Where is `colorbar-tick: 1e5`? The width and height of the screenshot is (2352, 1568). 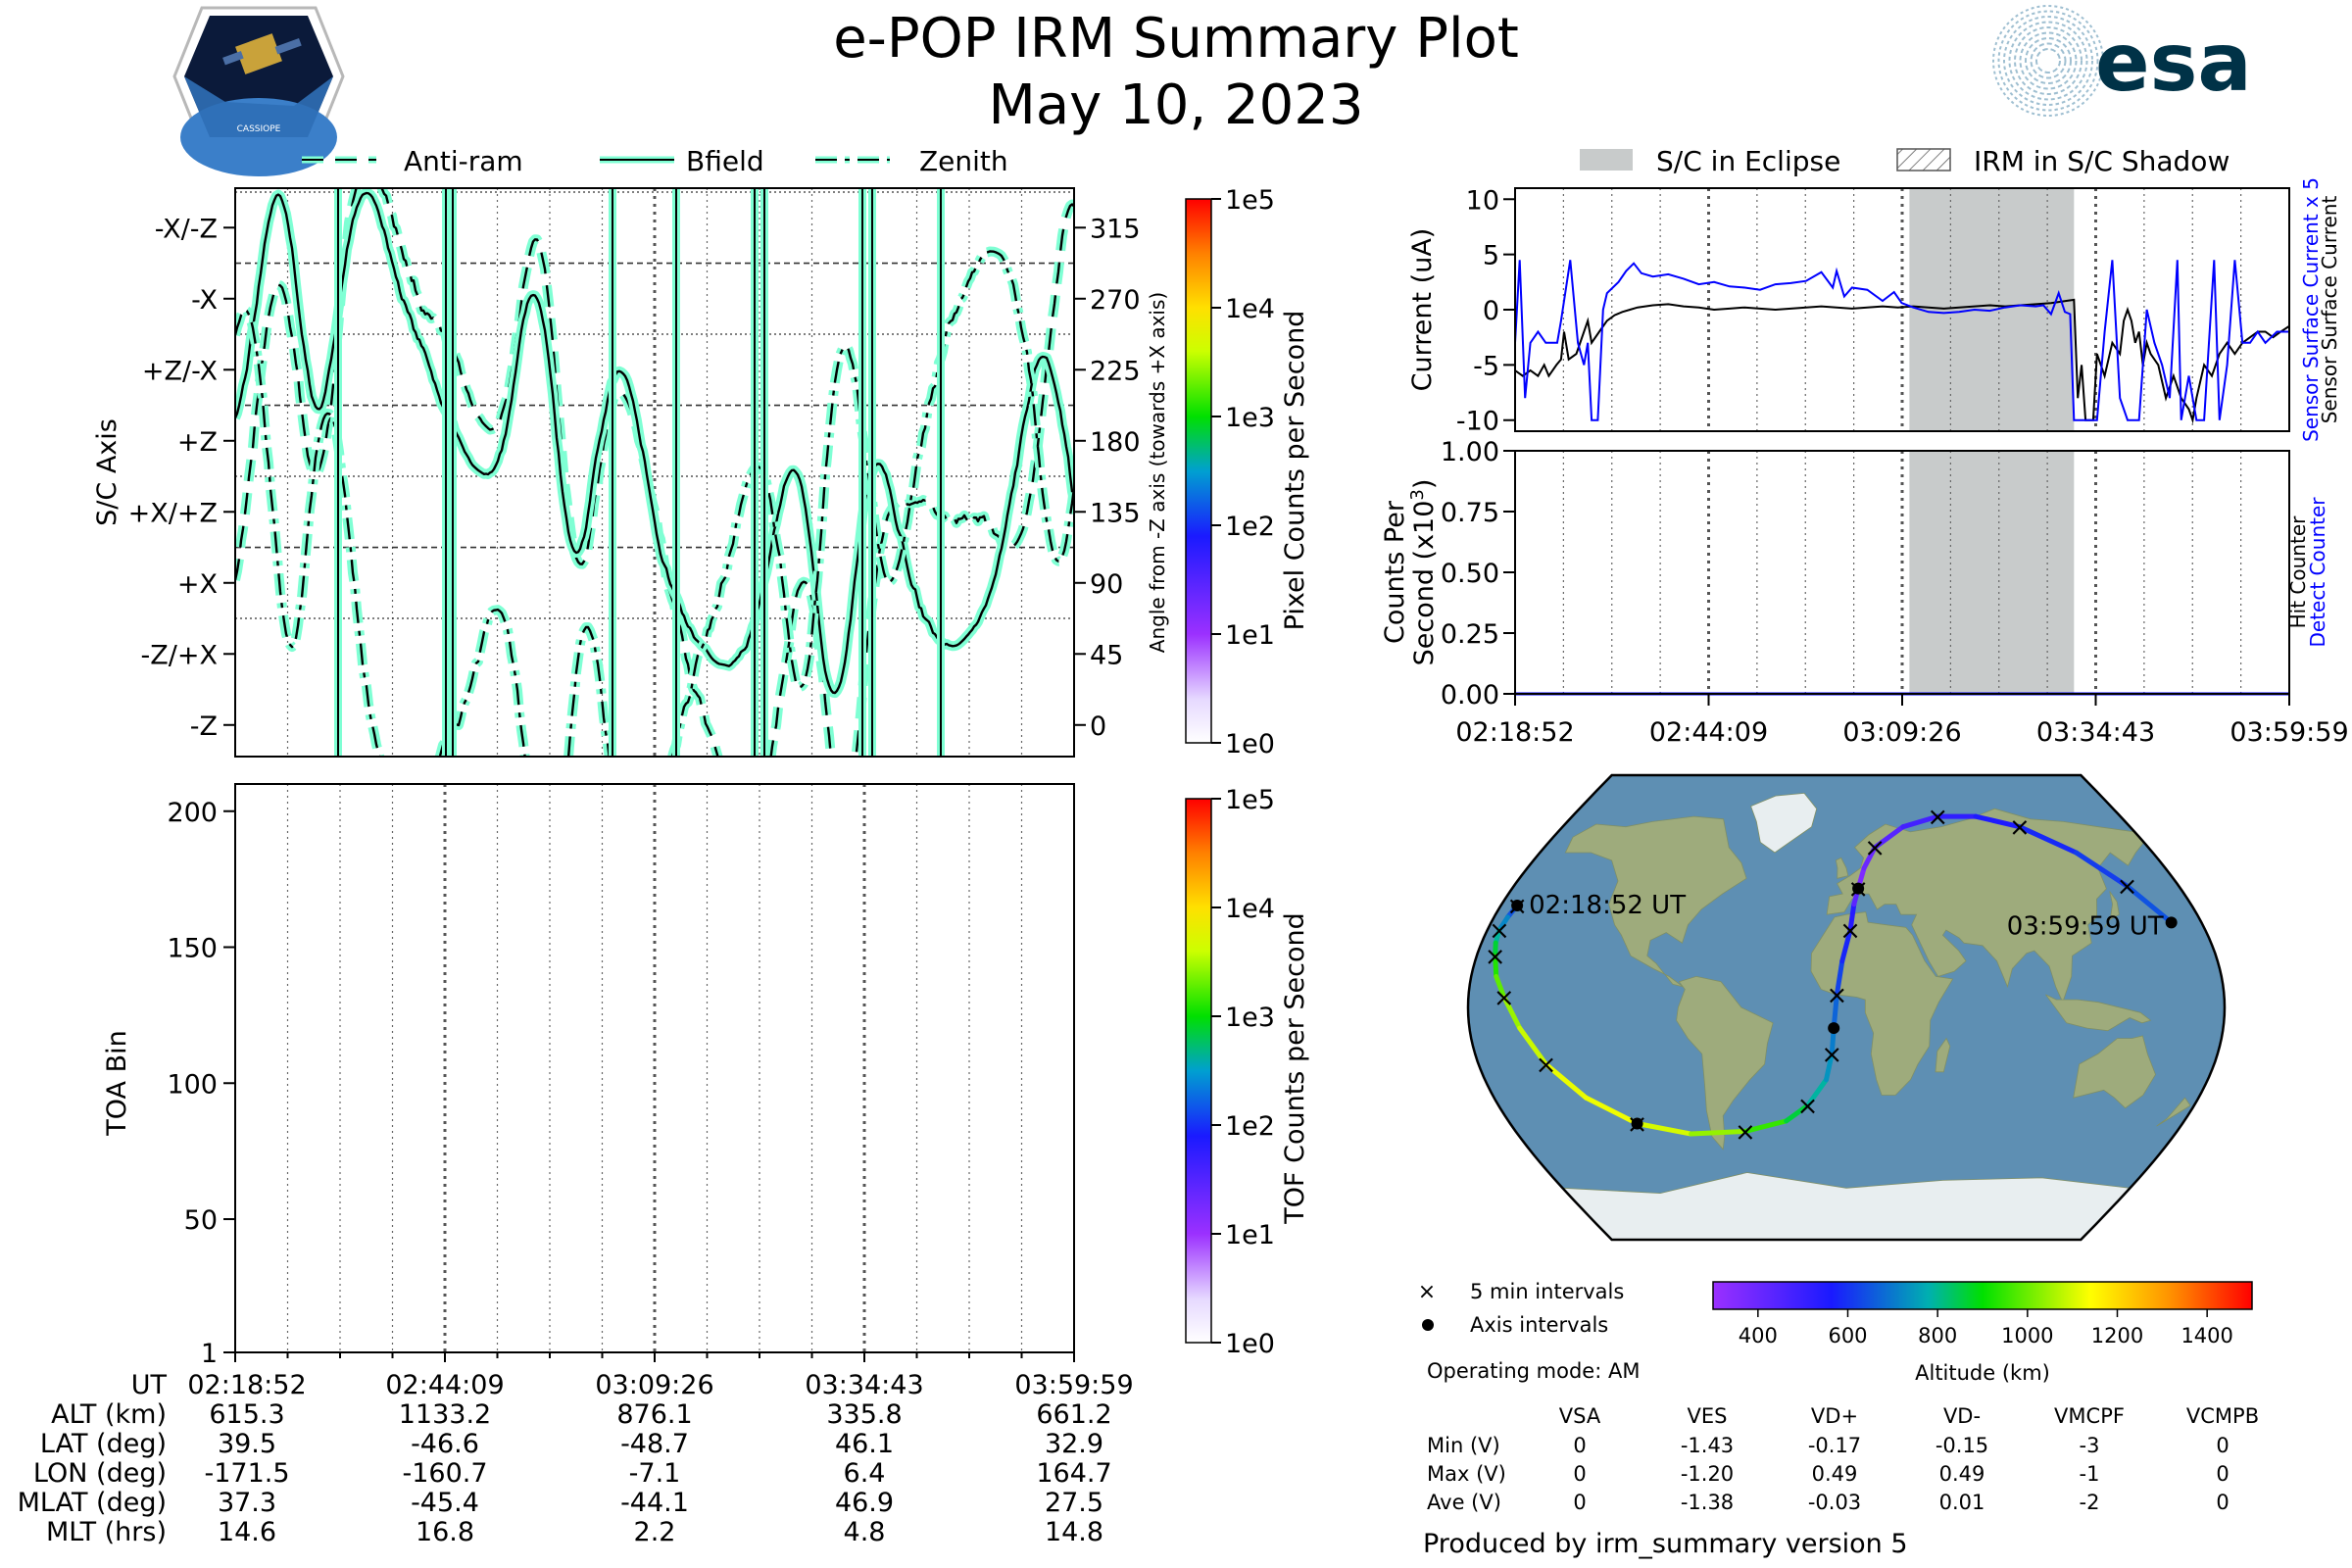
colorbar-tick: 1e5 is located at coordinates (1250, 800).